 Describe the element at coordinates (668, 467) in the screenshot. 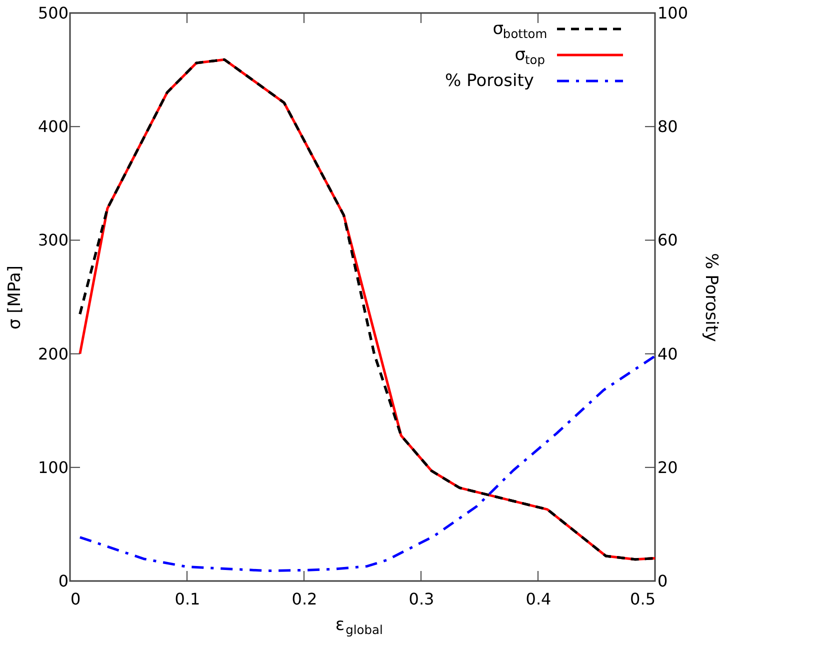

I see `y2-tick-label: 20` at that location.